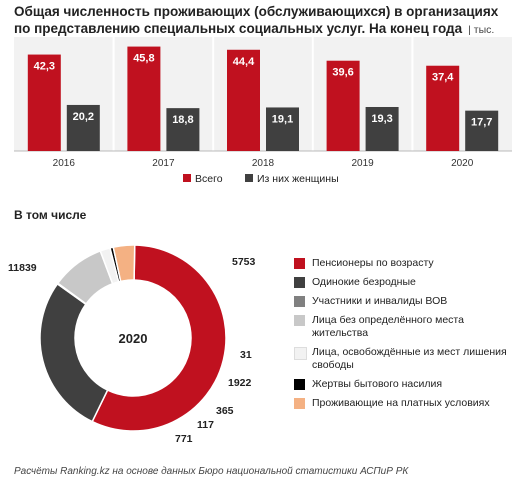  What do you see at coordinates (205, 425) in the screenshot?
I see `donut-value-label: 117` at bounding box center [205, 425].